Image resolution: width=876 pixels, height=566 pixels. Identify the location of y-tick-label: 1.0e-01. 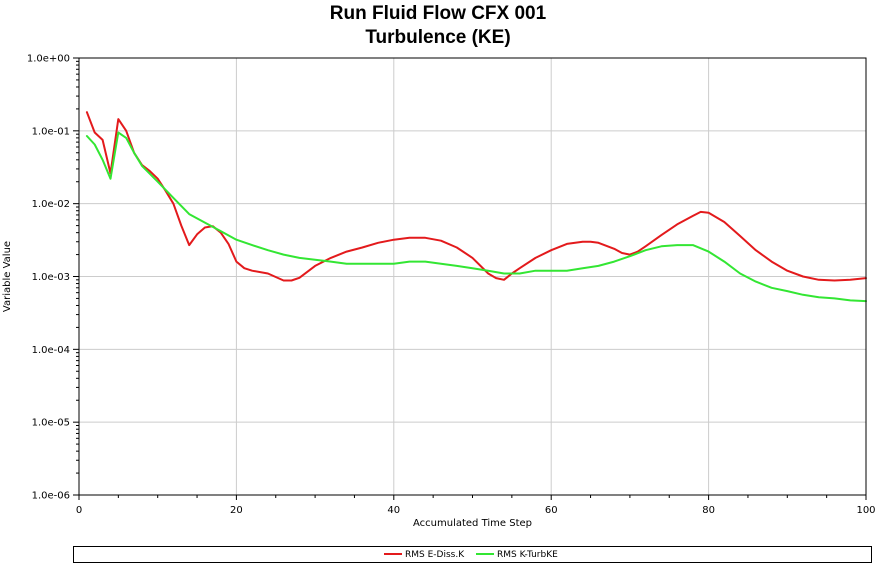
(51, 131).